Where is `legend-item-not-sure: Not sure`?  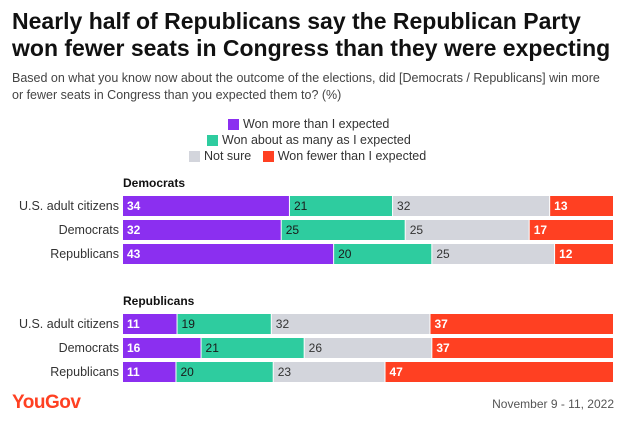 legend-item-not-sure: Not sure is located at coordinates (220, 156).